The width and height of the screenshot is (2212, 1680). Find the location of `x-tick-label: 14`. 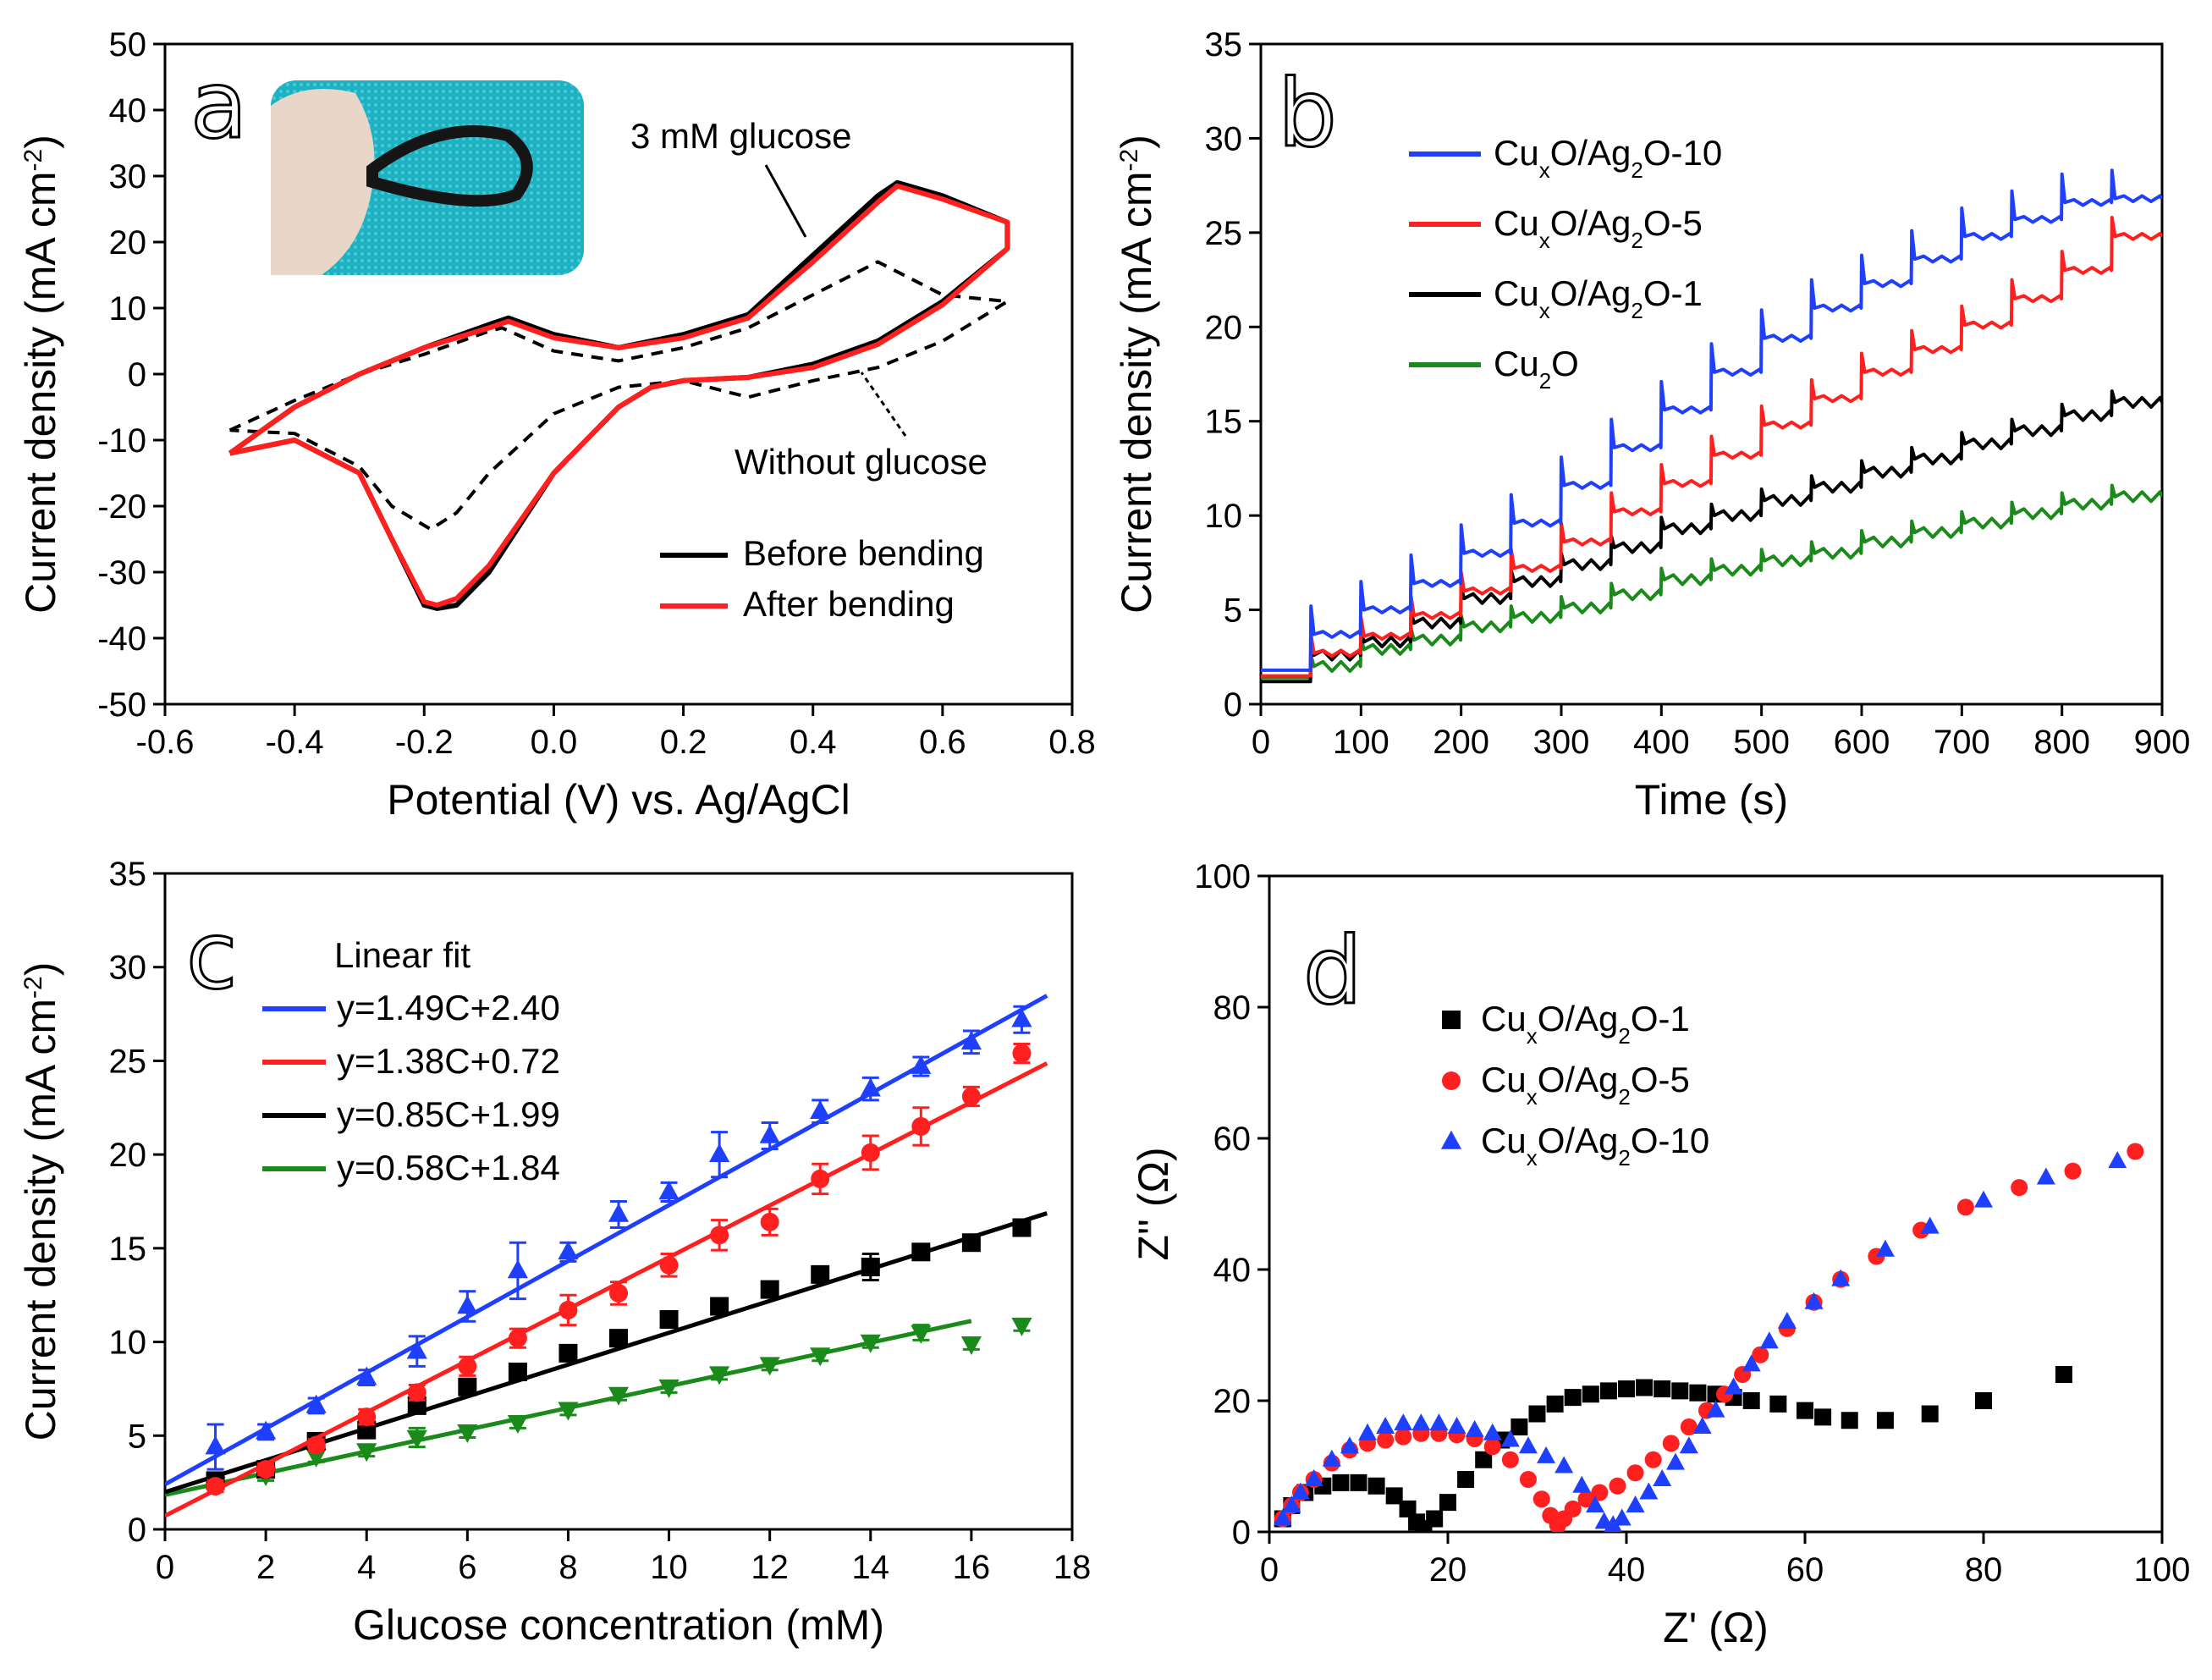

x-tick-label: 14 is located at coordinates (871, 1567).